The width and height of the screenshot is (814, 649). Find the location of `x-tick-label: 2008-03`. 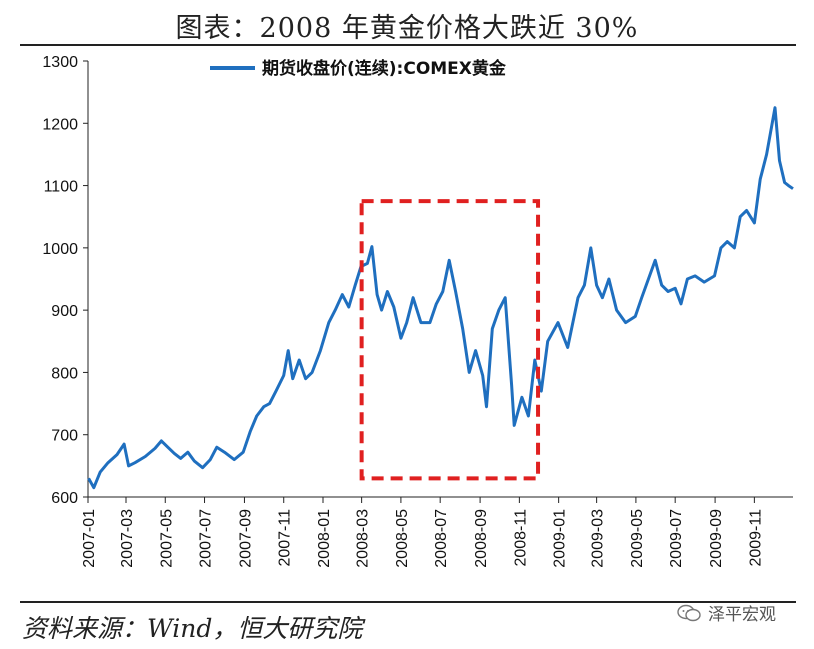

x-tick-label: 2008-03 is located at coordinates (363, 538).